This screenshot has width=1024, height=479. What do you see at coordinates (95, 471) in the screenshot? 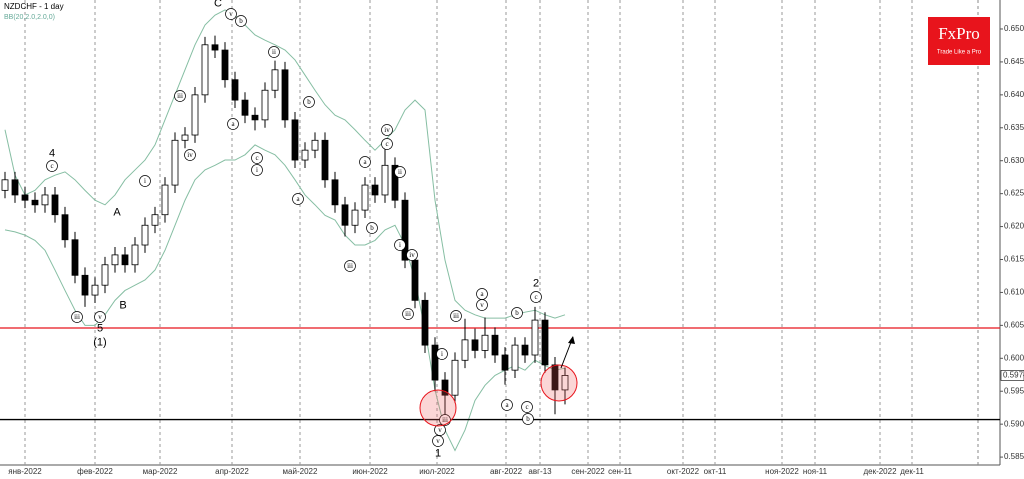
I see `x-tick-label: фев-2022` at bounding box center [95, 471].